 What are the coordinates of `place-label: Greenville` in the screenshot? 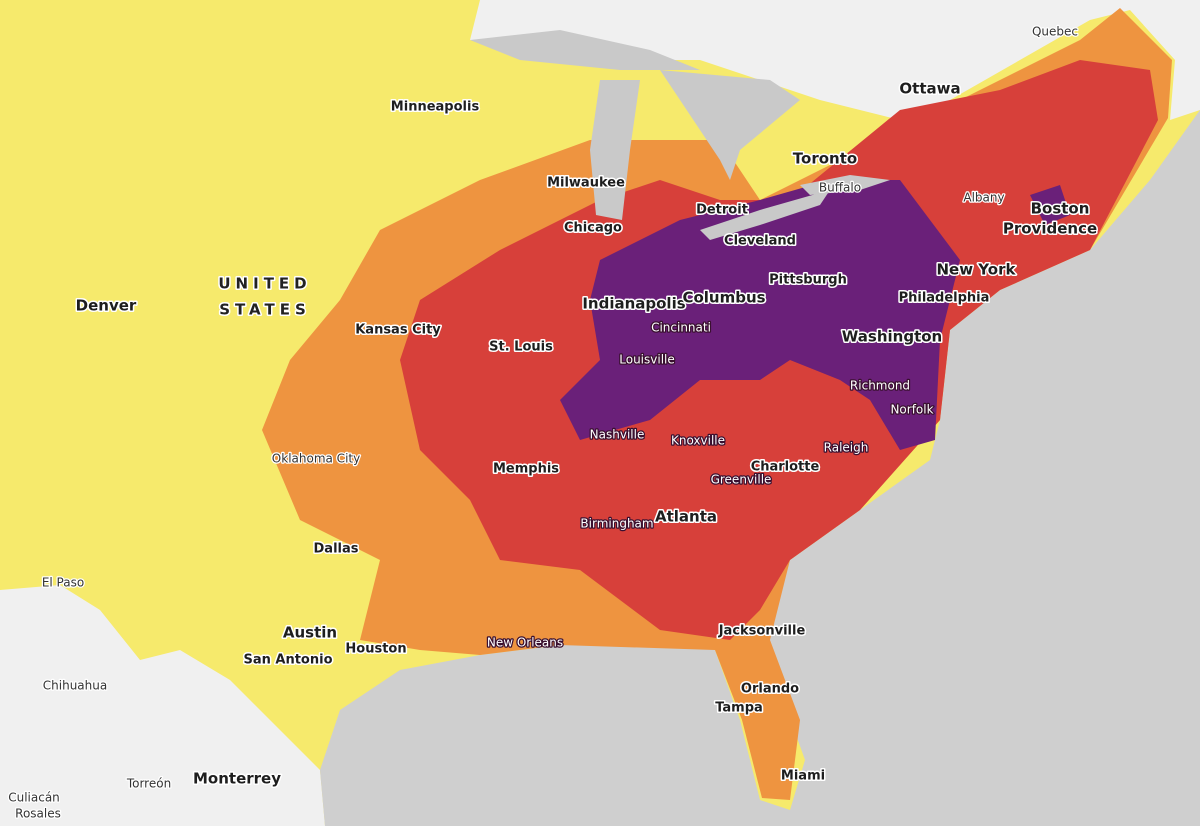 It's located at (741, 480).